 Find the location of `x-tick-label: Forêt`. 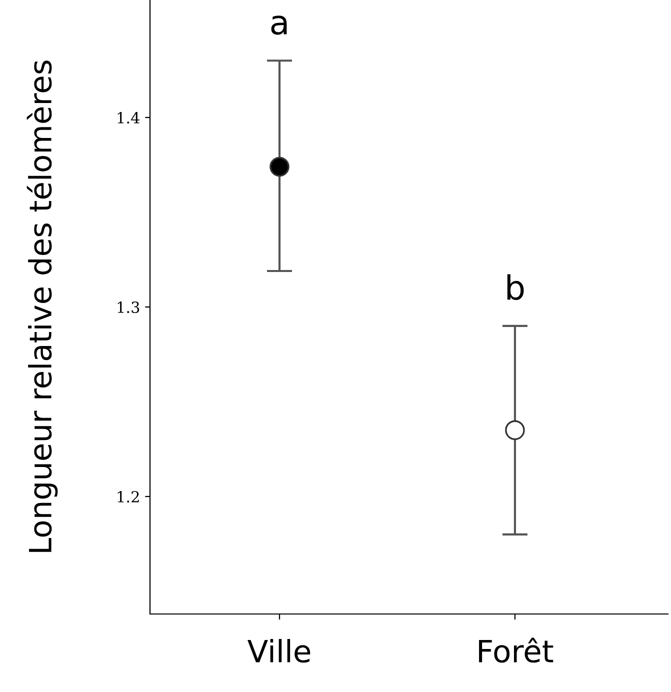

x-tick-label: Forêt is located at coordinates (516, 650).